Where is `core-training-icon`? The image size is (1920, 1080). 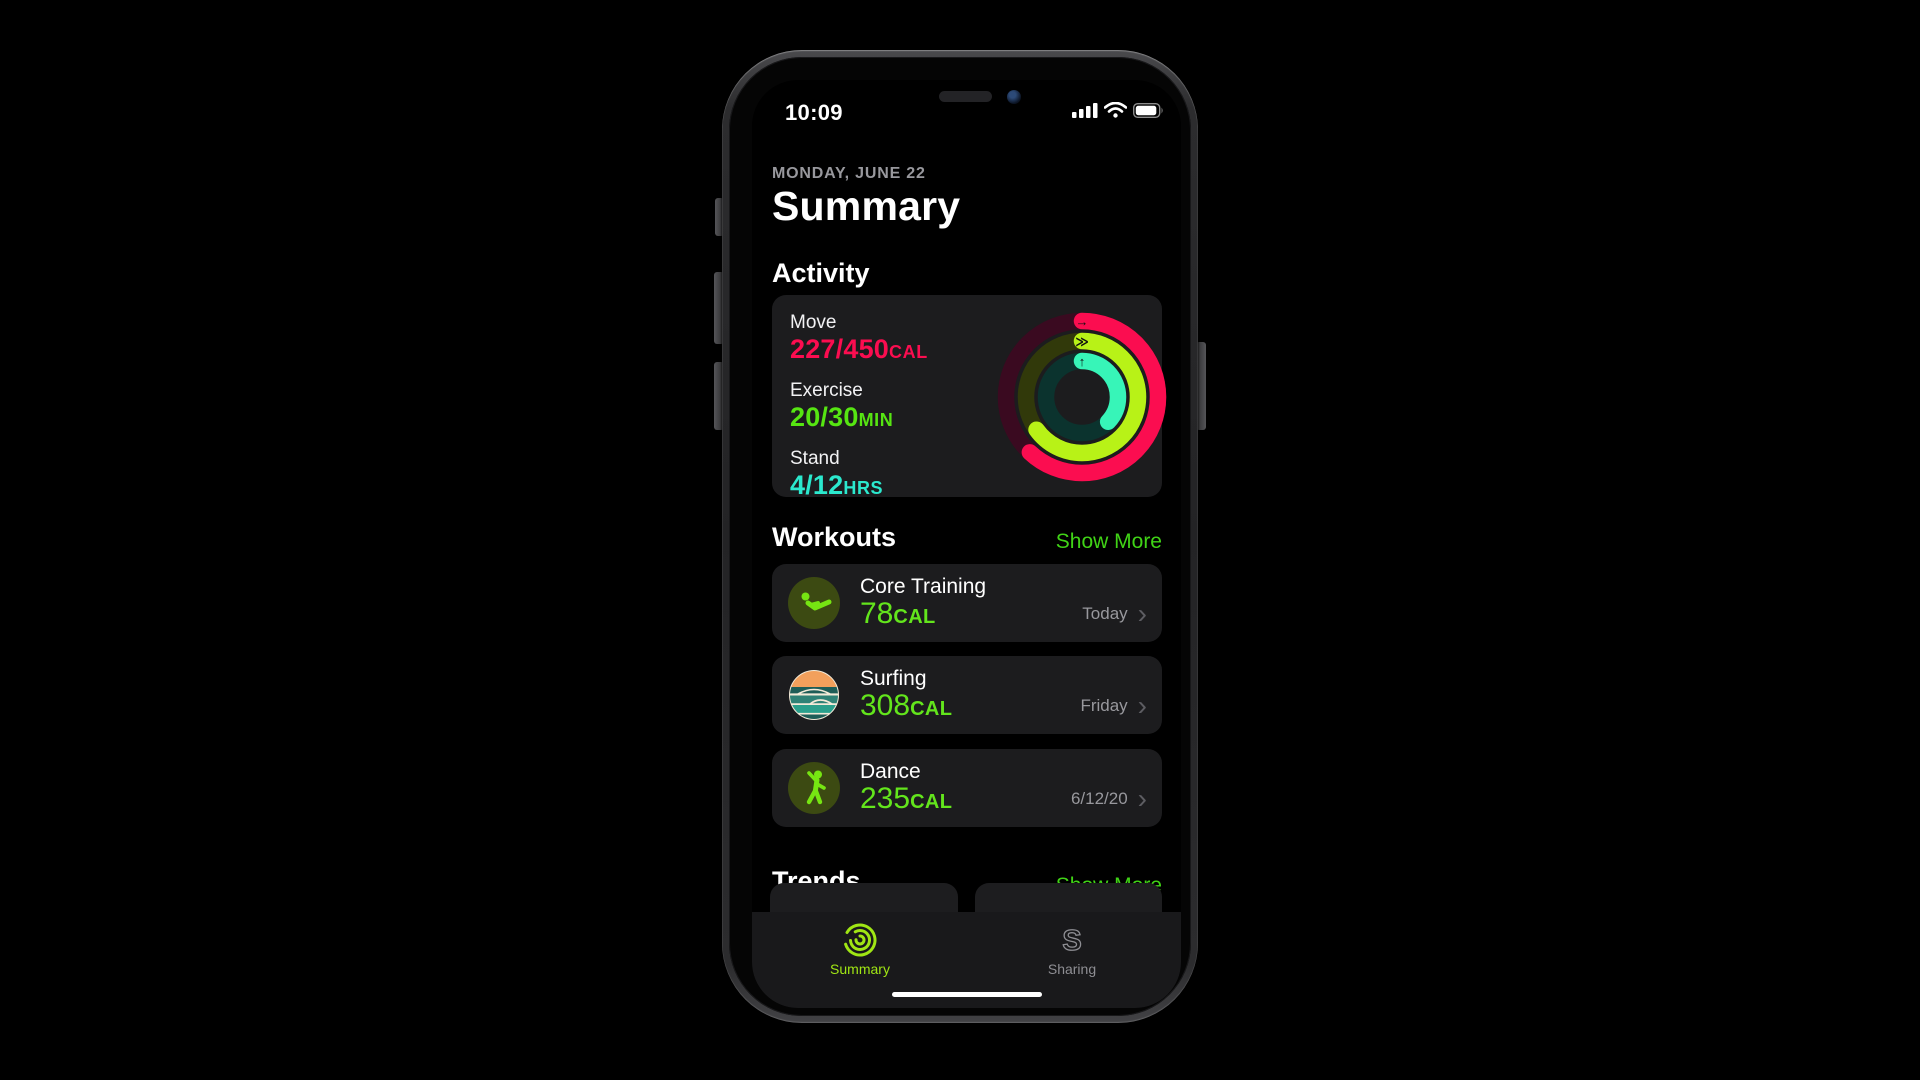 core-training-icon is located at coordinates (814, 603).